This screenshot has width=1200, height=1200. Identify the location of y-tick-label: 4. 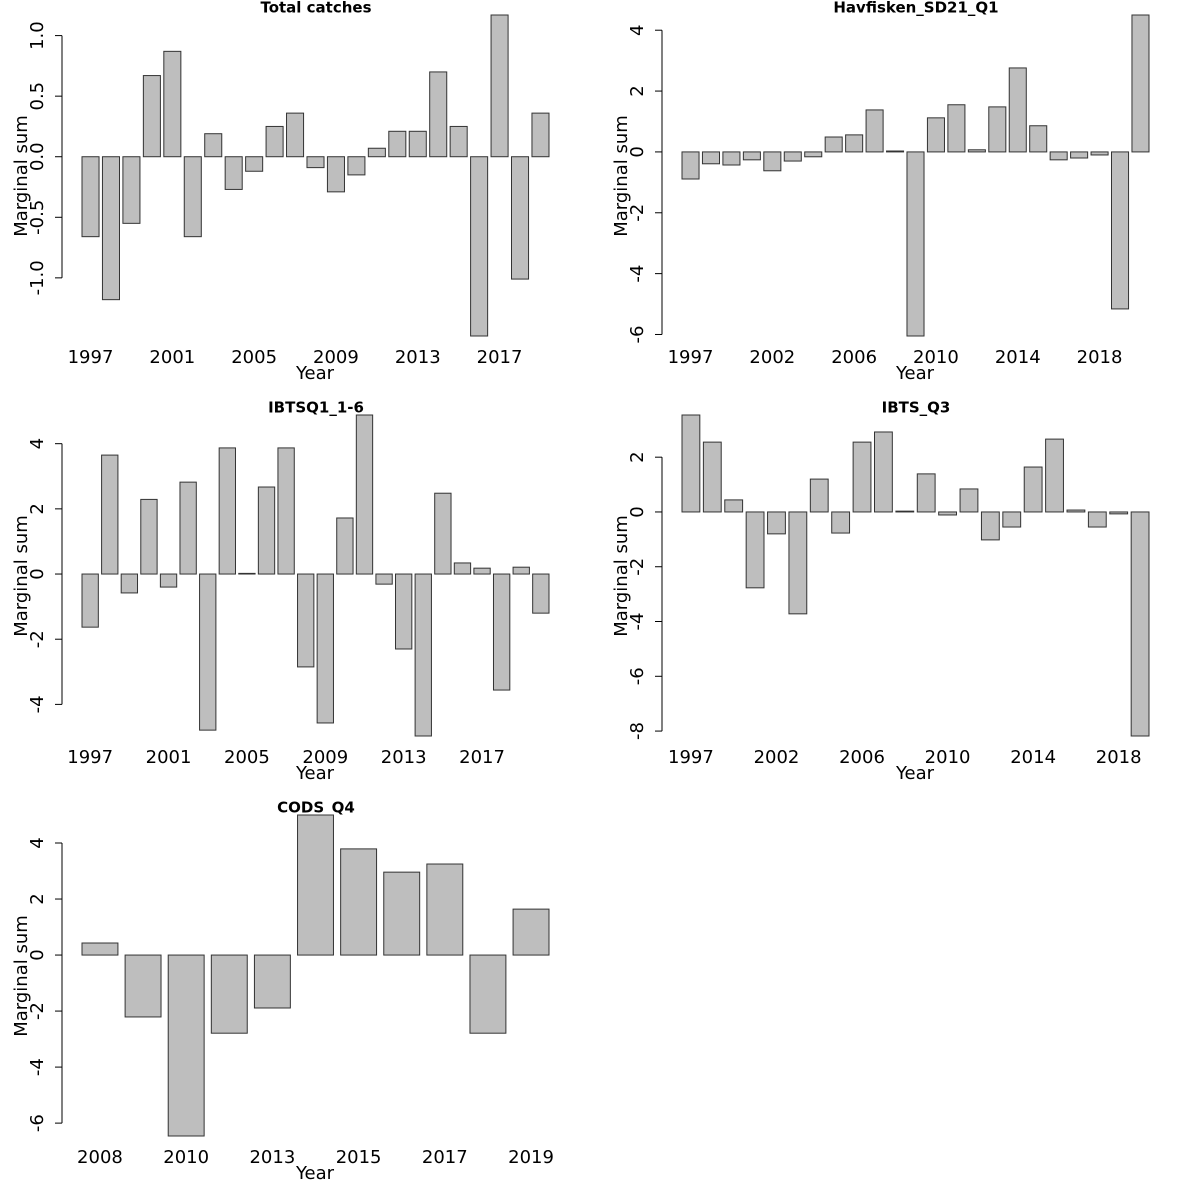
(37, 443).